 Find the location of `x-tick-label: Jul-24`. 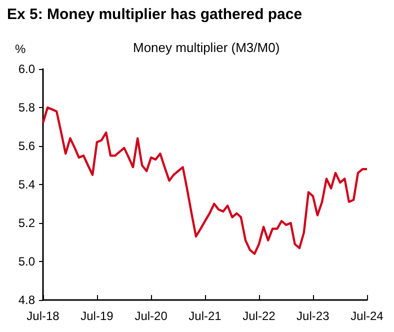

x-tick-label: Jul-24 is located at coordinates (367, 316).